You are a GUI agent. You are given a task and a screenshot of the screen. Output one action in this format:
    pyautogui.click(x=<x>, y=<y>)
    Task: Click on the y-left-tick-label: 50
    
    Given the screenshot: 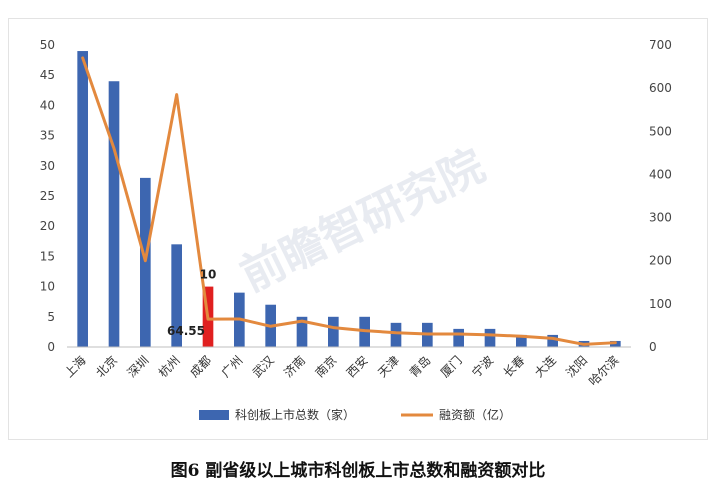 What is the action you would take?
    pyautogui.click(x=47, y=45)
    